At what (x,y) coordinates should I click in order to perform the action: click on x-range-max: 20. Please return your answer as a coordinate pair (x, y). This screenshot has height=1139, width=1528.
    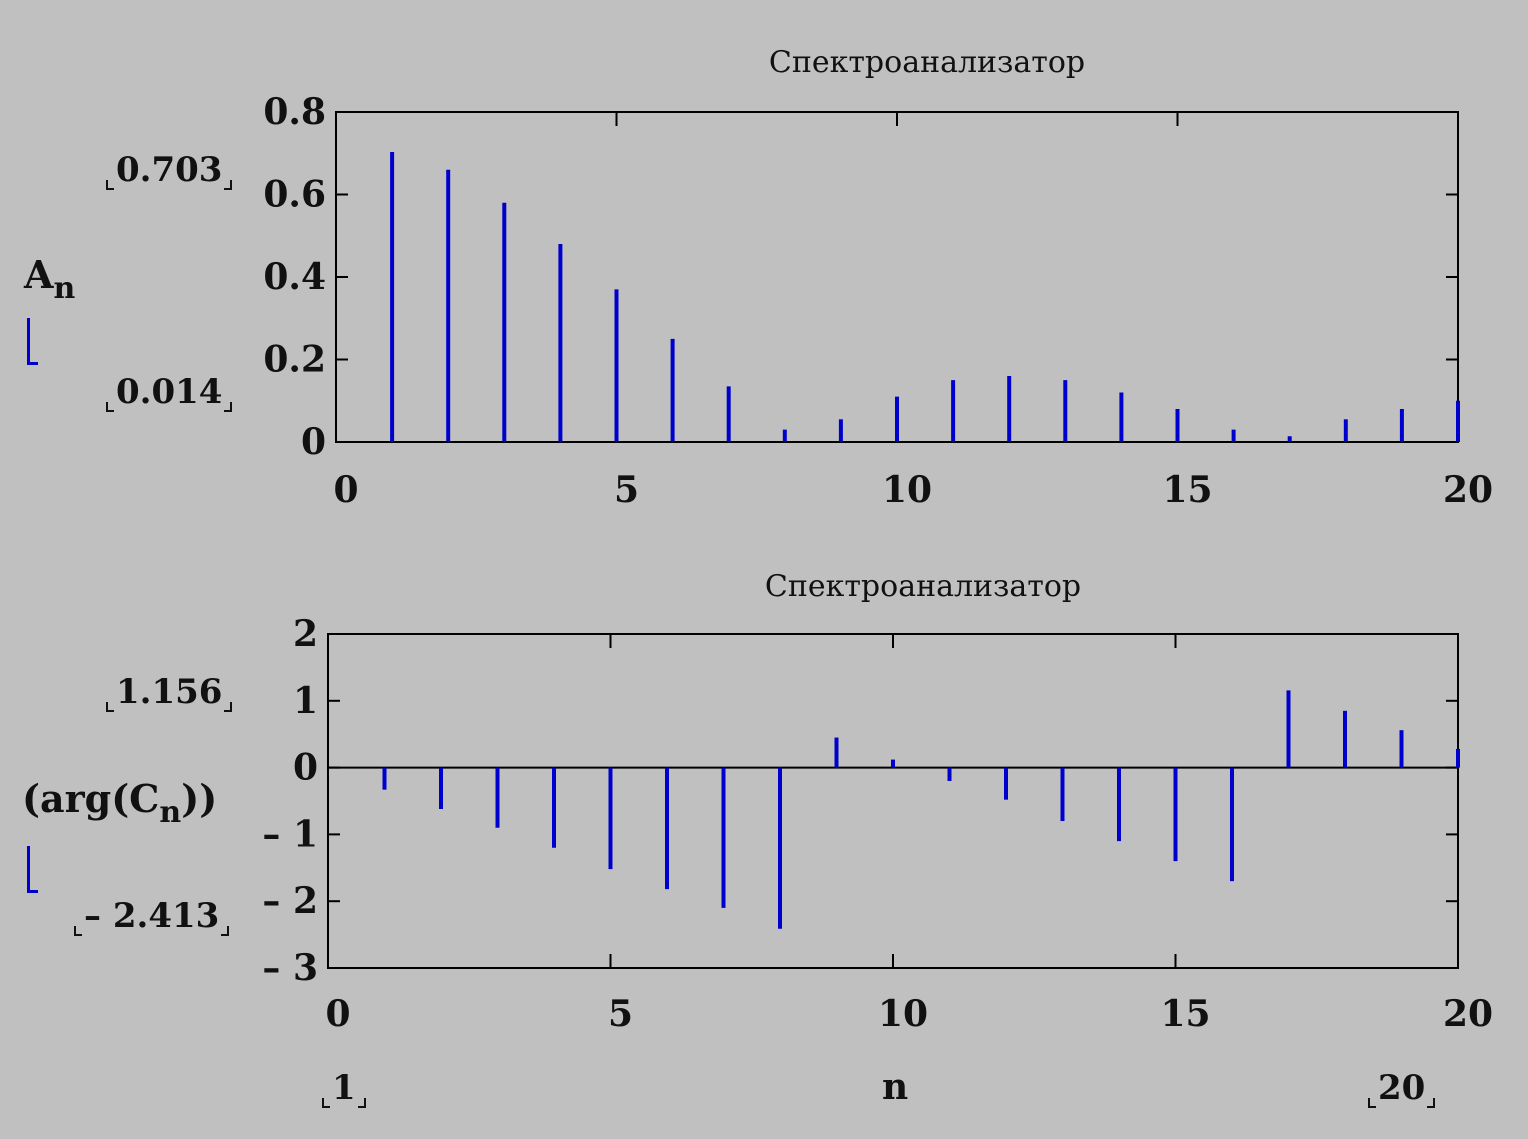
    Looking at the image, I should click on (1401, 1088).